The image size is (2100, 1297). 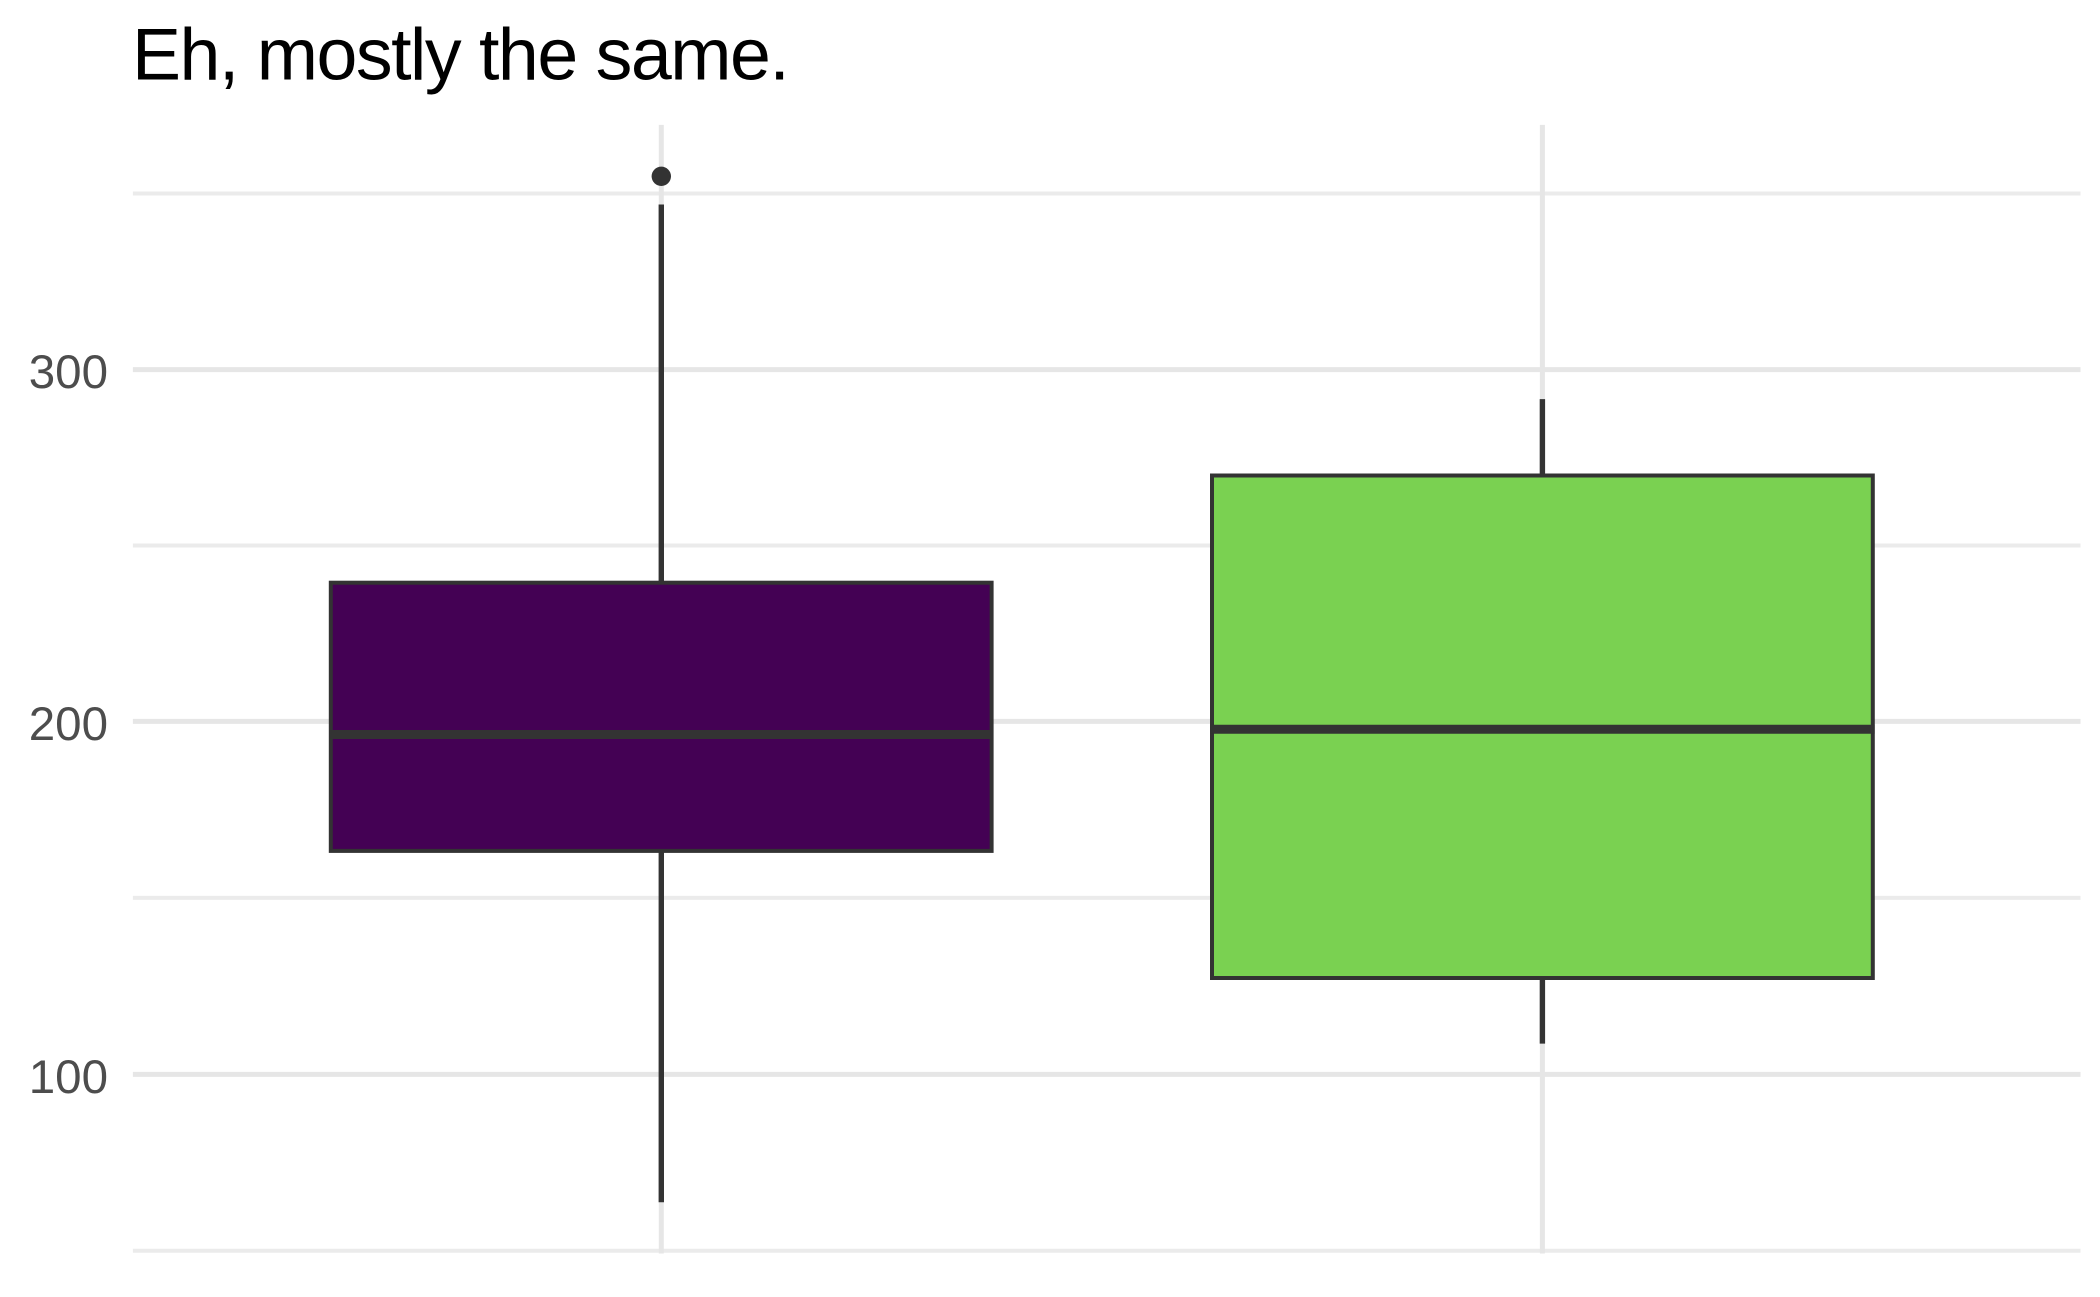 What do you see at coordinates (68, 1077) in the screenshot?
I see `svg-text: 100` at bounding box center [68, 1077].